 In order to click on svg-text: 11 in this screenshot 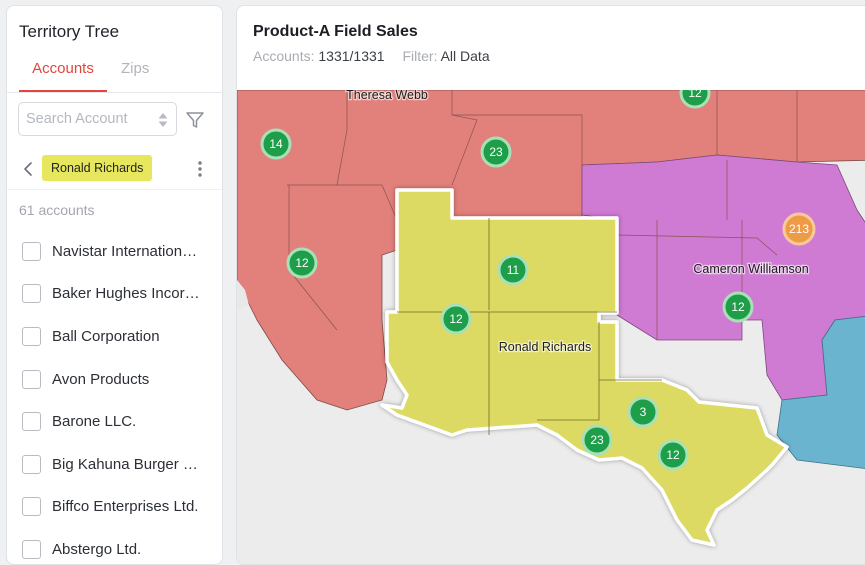, I will do `click(513, 270)`.